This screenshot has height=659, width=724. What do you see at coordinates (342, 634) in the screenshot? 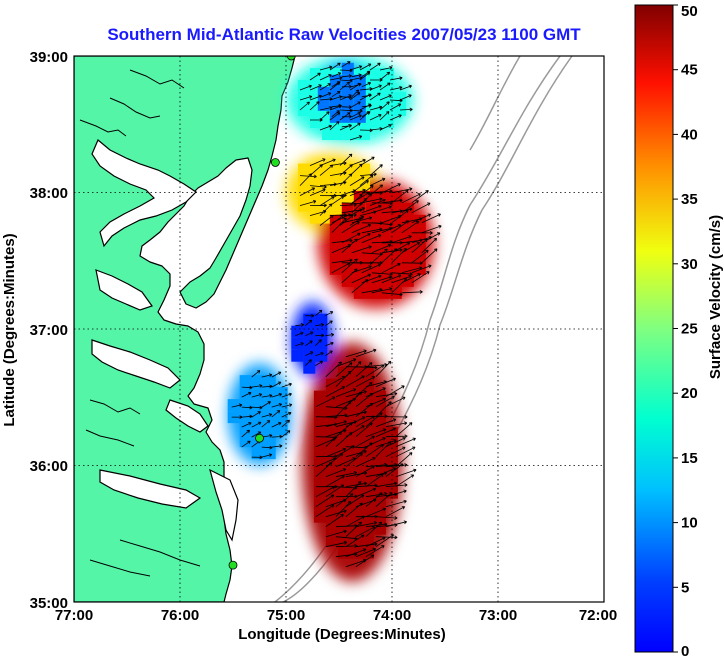
I see `x-axis-label: Longitude (Degrees:Minutes)` at bounding box center [342, 634].